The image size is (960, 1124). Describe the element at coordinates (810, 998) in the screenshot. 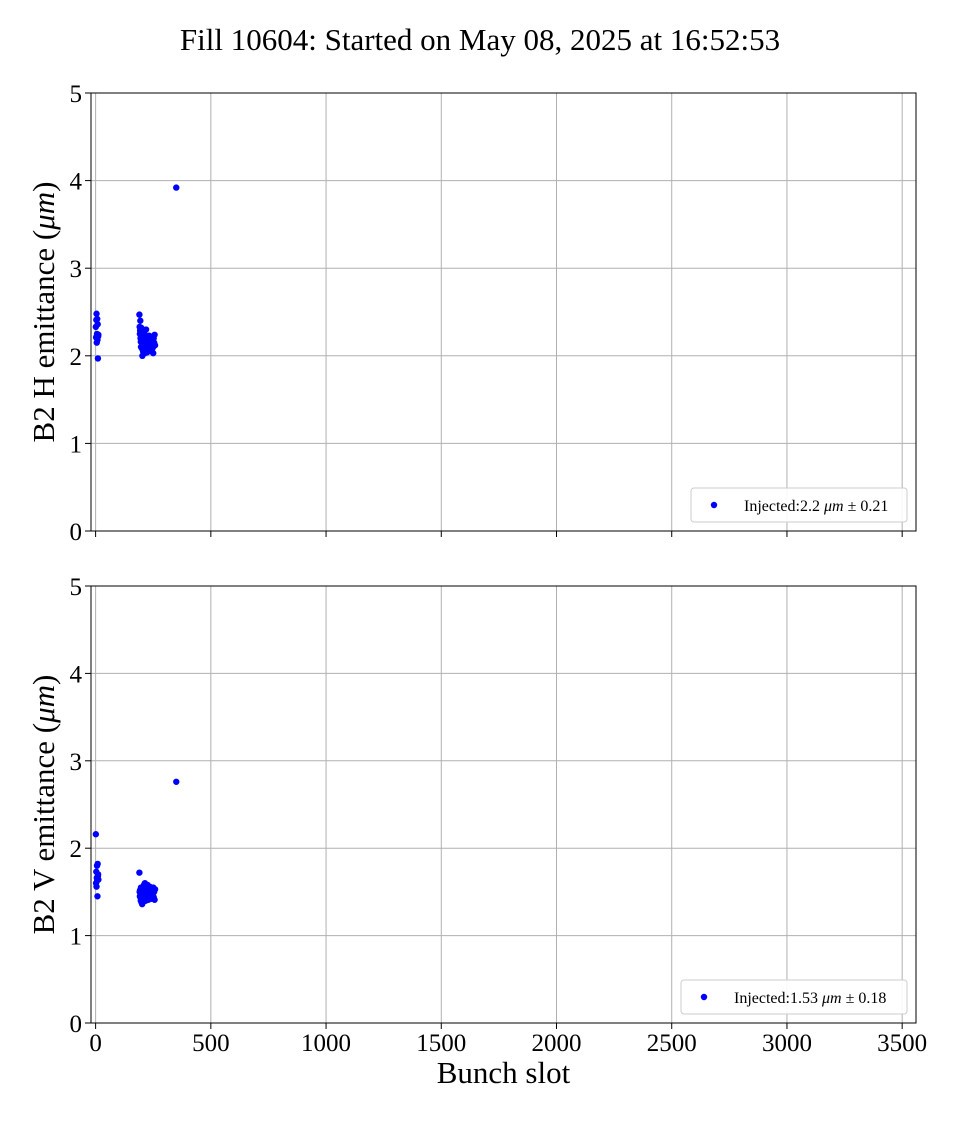

I see `legend-label: Injected:1.53 μm ± 0.18` at that location.